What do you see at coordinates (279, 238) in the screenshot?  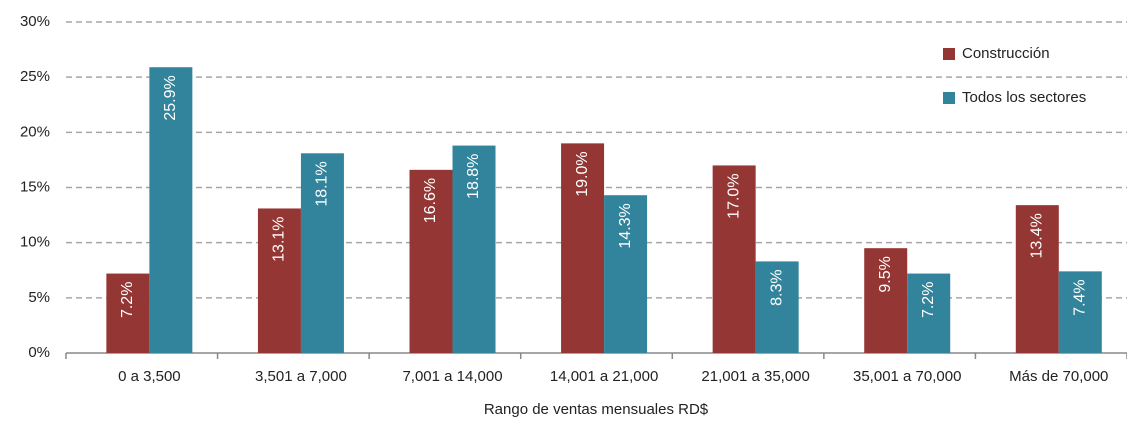 I see `value-label: 13.1%` at bounding box center [279, 238].